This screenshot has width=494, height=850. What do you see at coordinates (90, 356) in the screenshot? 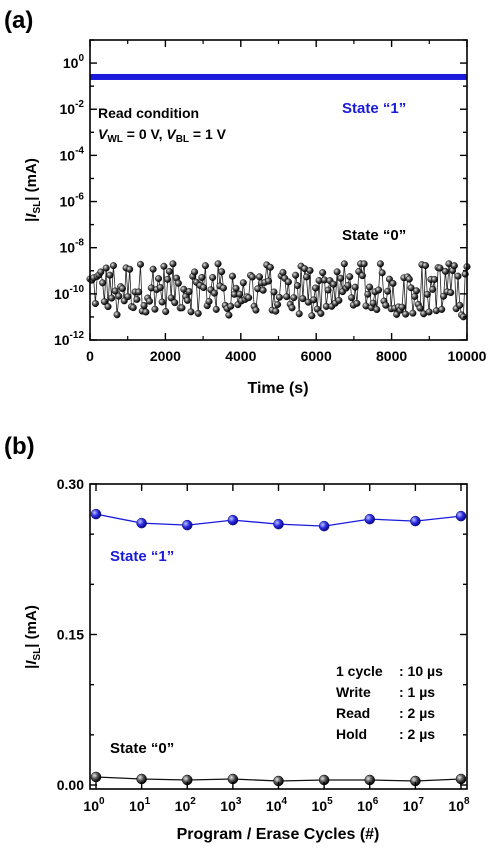
I see `x-tick-label-a: 0` at bounding box center [90, 356].